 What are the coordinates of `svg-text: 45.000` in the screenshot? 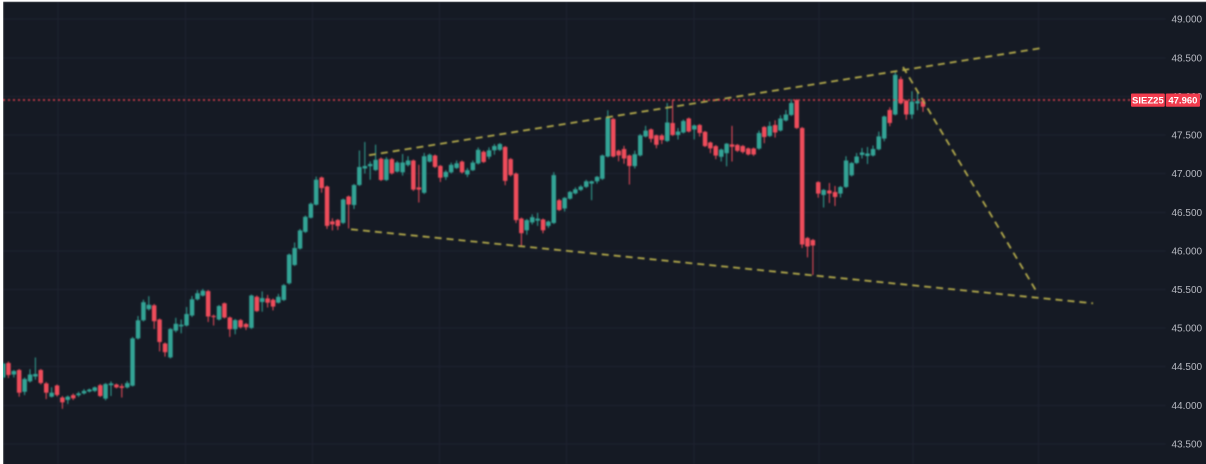 It's located at (1187, 329).